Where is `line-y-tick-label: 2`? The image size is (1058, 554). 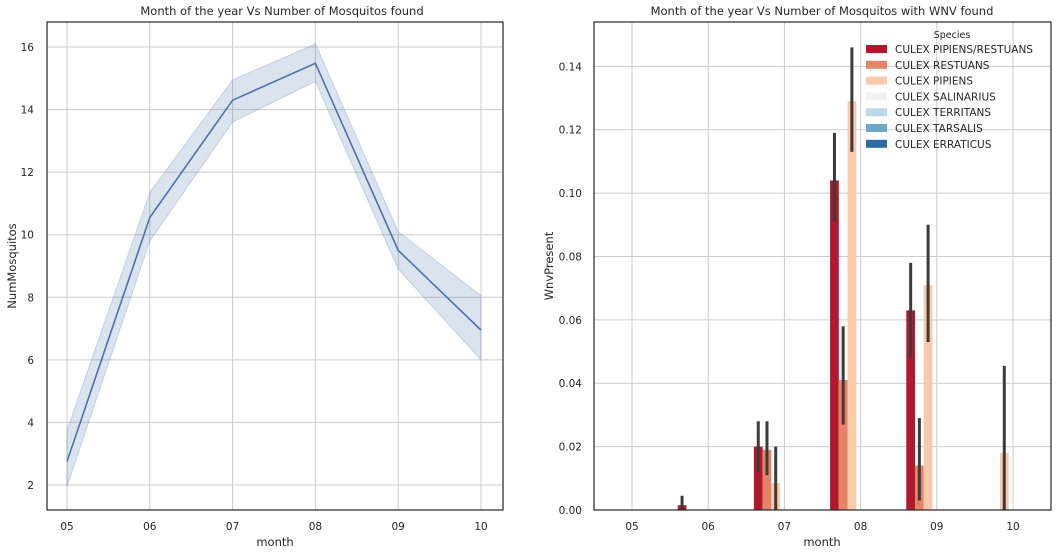 line-y-tick-label: 2 is located at coordinates (30, 486).